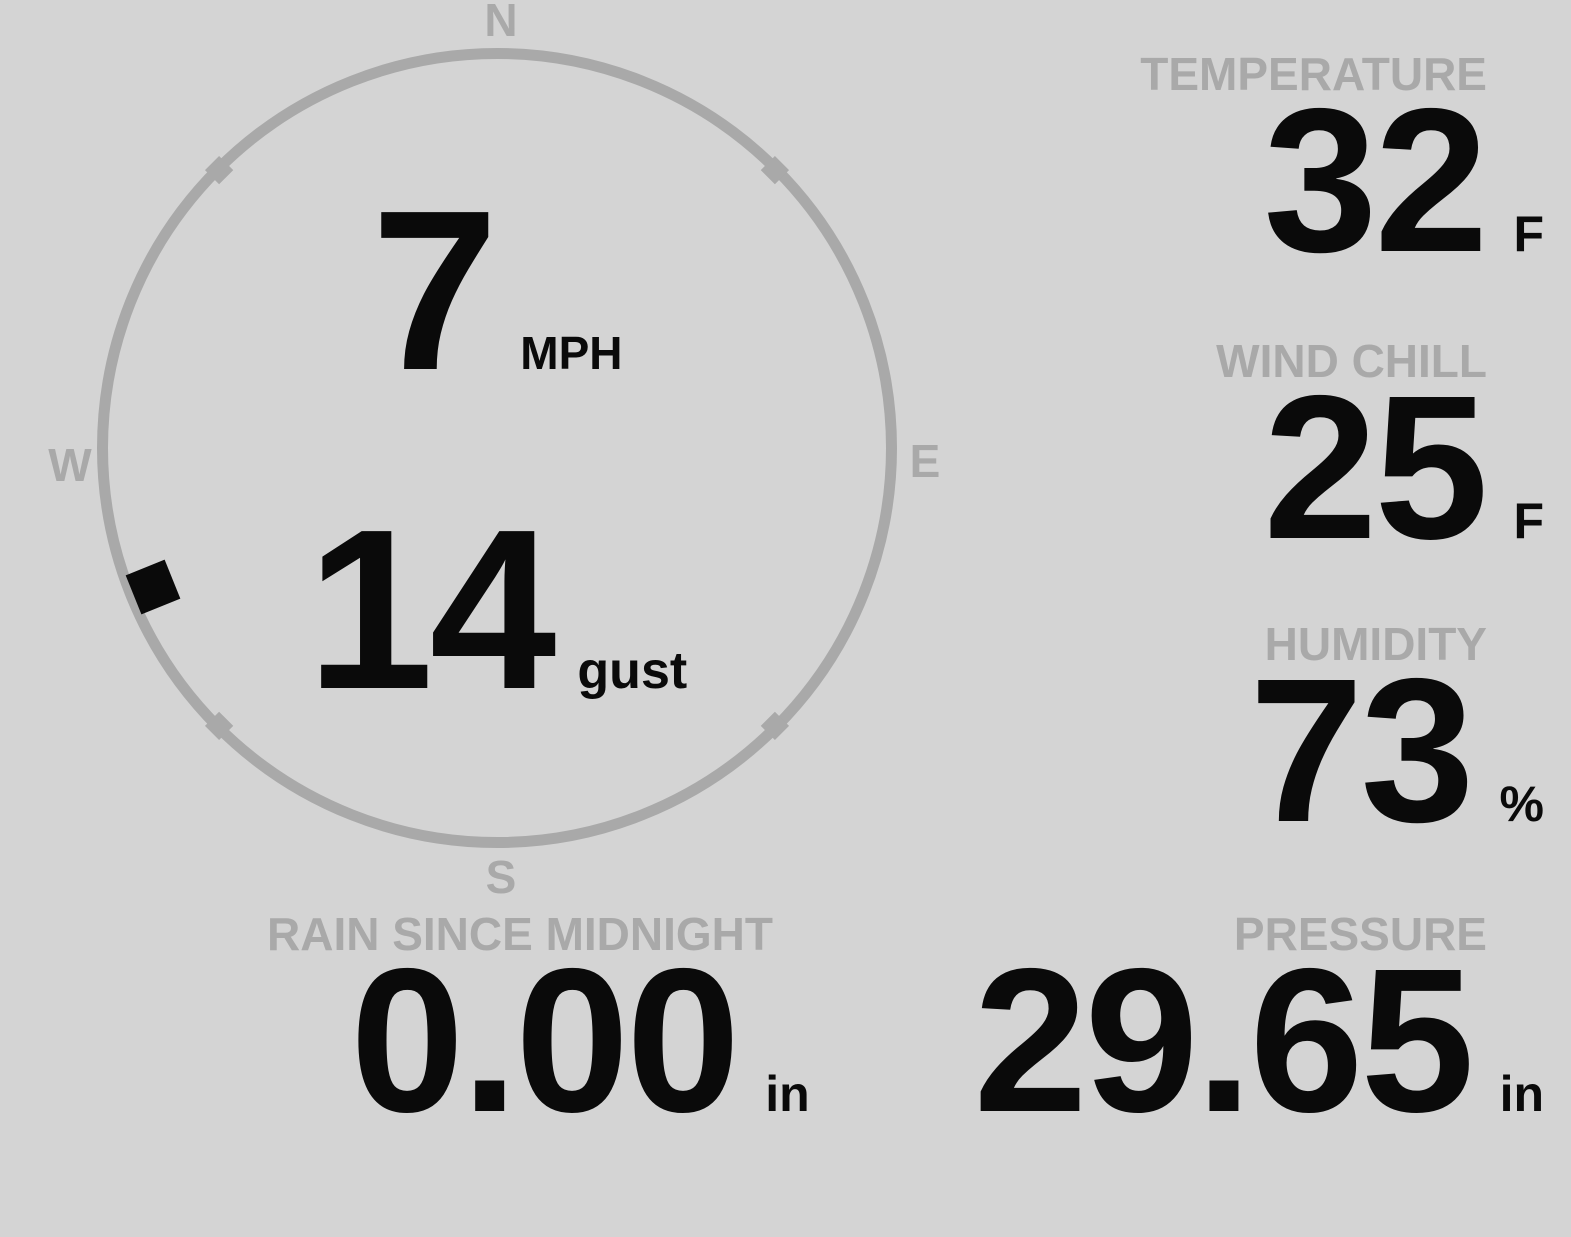  Describe the element at coordinates (1375, 644) in the screenshot. I see `humidity-label: HUMIDITY` at that location.